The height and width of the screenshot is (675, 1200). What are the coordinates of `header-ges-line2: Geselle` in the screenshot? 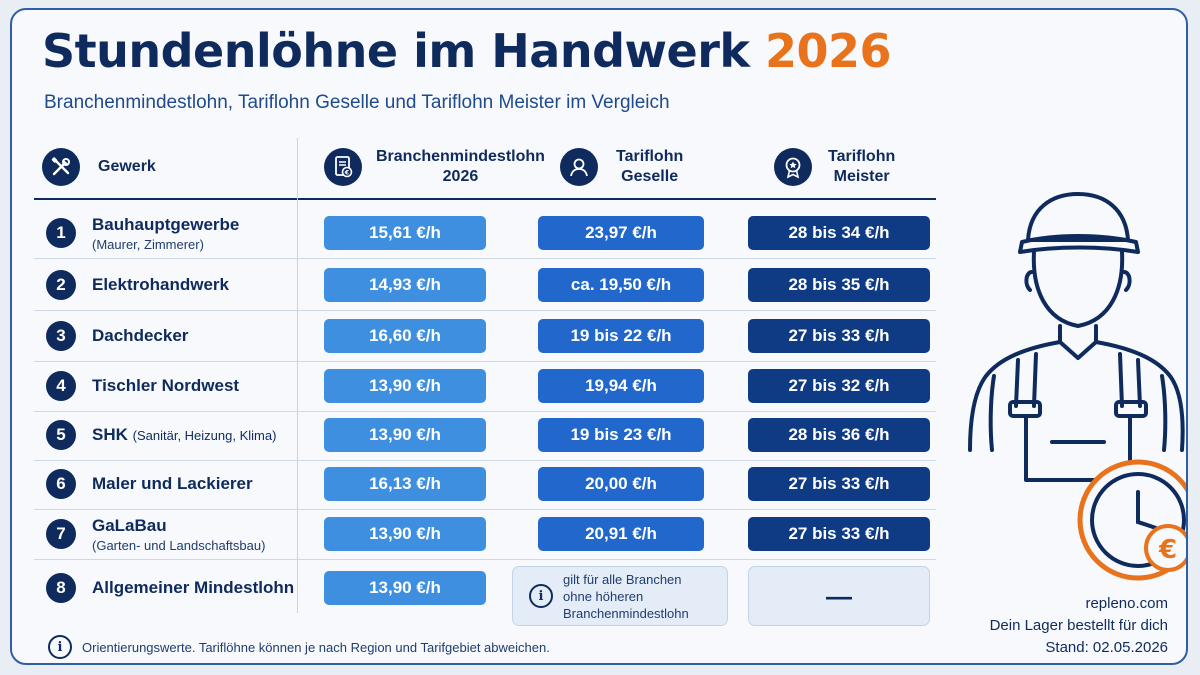 It's located at (650, 176).